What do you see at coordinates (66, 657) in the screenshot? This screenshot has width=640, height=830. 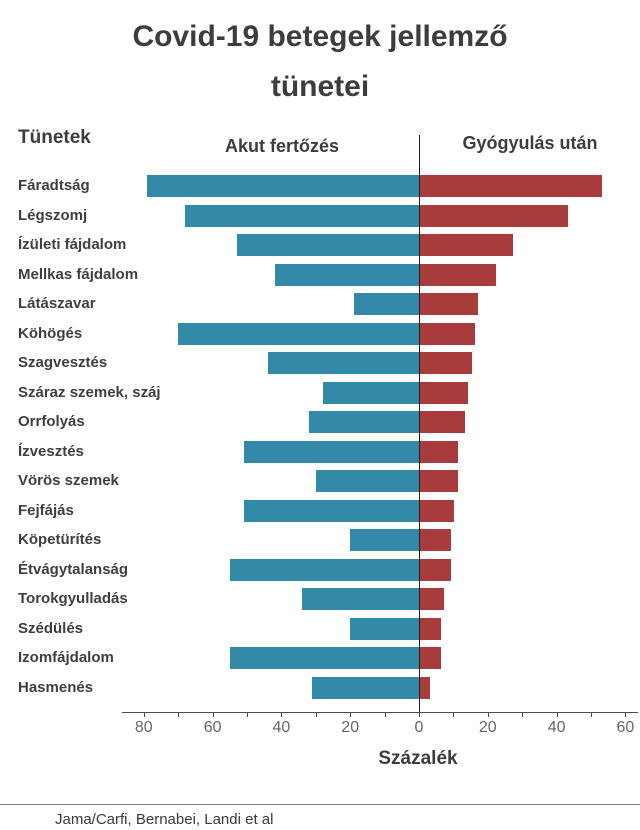 I see `symptom-label: Izomfájdalom` at bounding box center [66, 657].